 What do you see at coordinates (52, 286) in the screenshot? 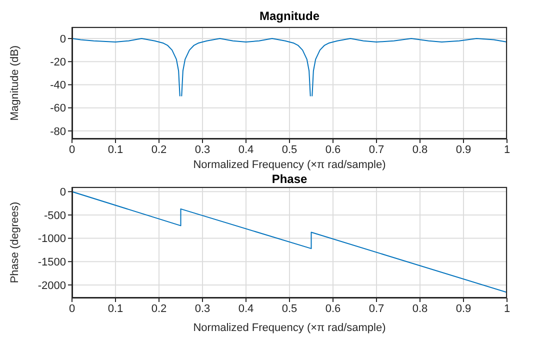
I see `y-tick-label: -2000` at bounding box center [52, 286].